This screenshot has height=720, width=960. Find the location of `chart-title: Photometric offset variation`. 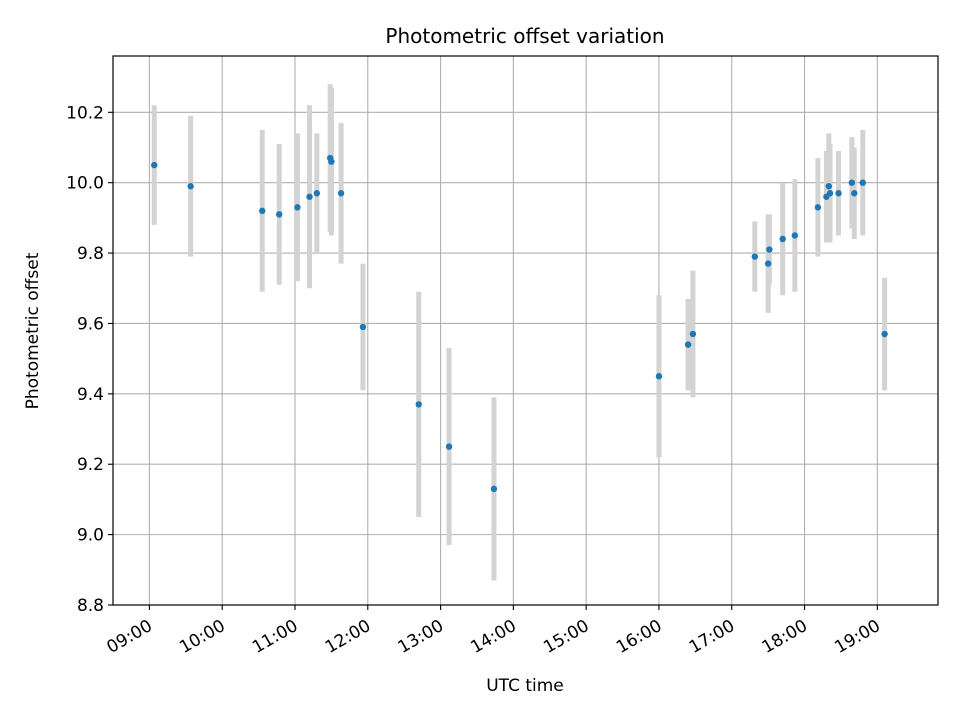

chart-title: Photometric offset variation is located at coordinates (524, 36).